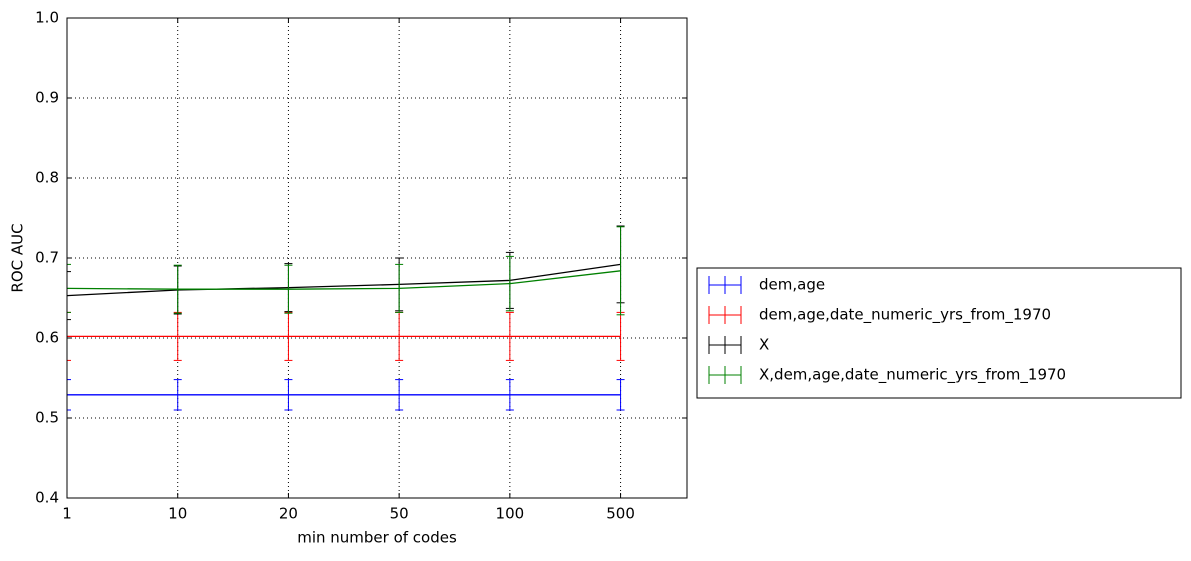 Image resolution: width=1191 pixels, height=561 pixels. Describe the element at coordinates (510, 514) in the screenshot. I see `x-tick-label: 100` at that location.